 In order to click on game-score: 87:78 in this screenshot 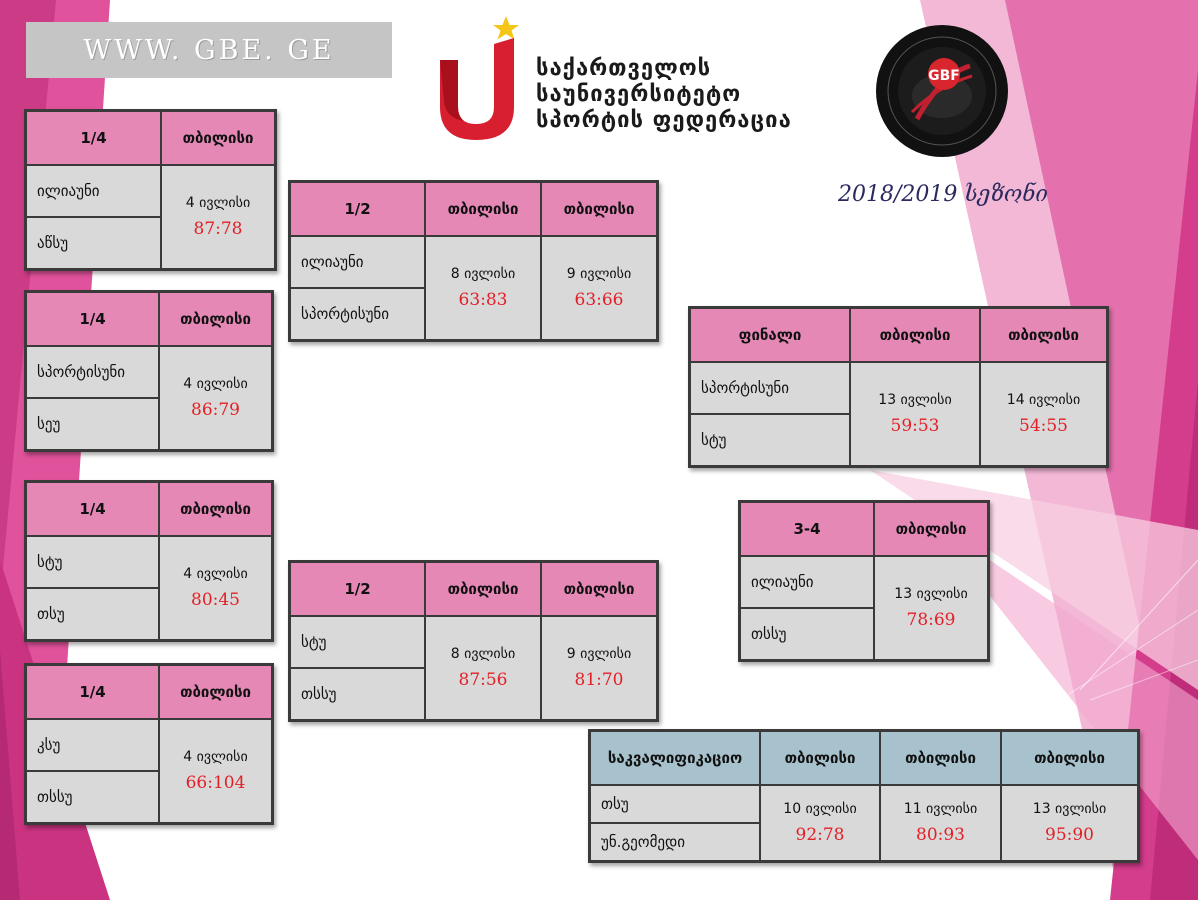, I will do `click(218, 229)`.